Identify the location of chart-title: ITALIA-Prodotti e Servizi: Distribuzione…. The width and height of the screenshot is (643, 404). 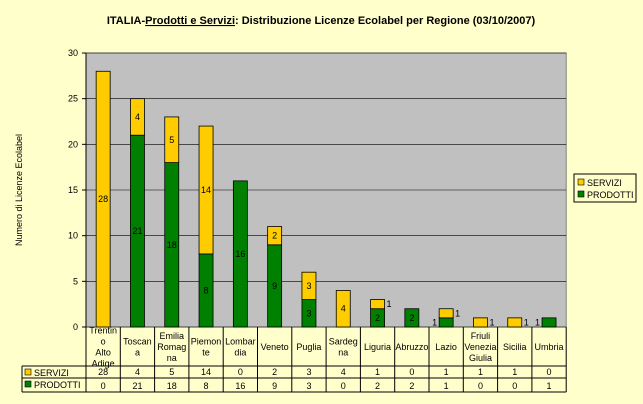
(321, 21).